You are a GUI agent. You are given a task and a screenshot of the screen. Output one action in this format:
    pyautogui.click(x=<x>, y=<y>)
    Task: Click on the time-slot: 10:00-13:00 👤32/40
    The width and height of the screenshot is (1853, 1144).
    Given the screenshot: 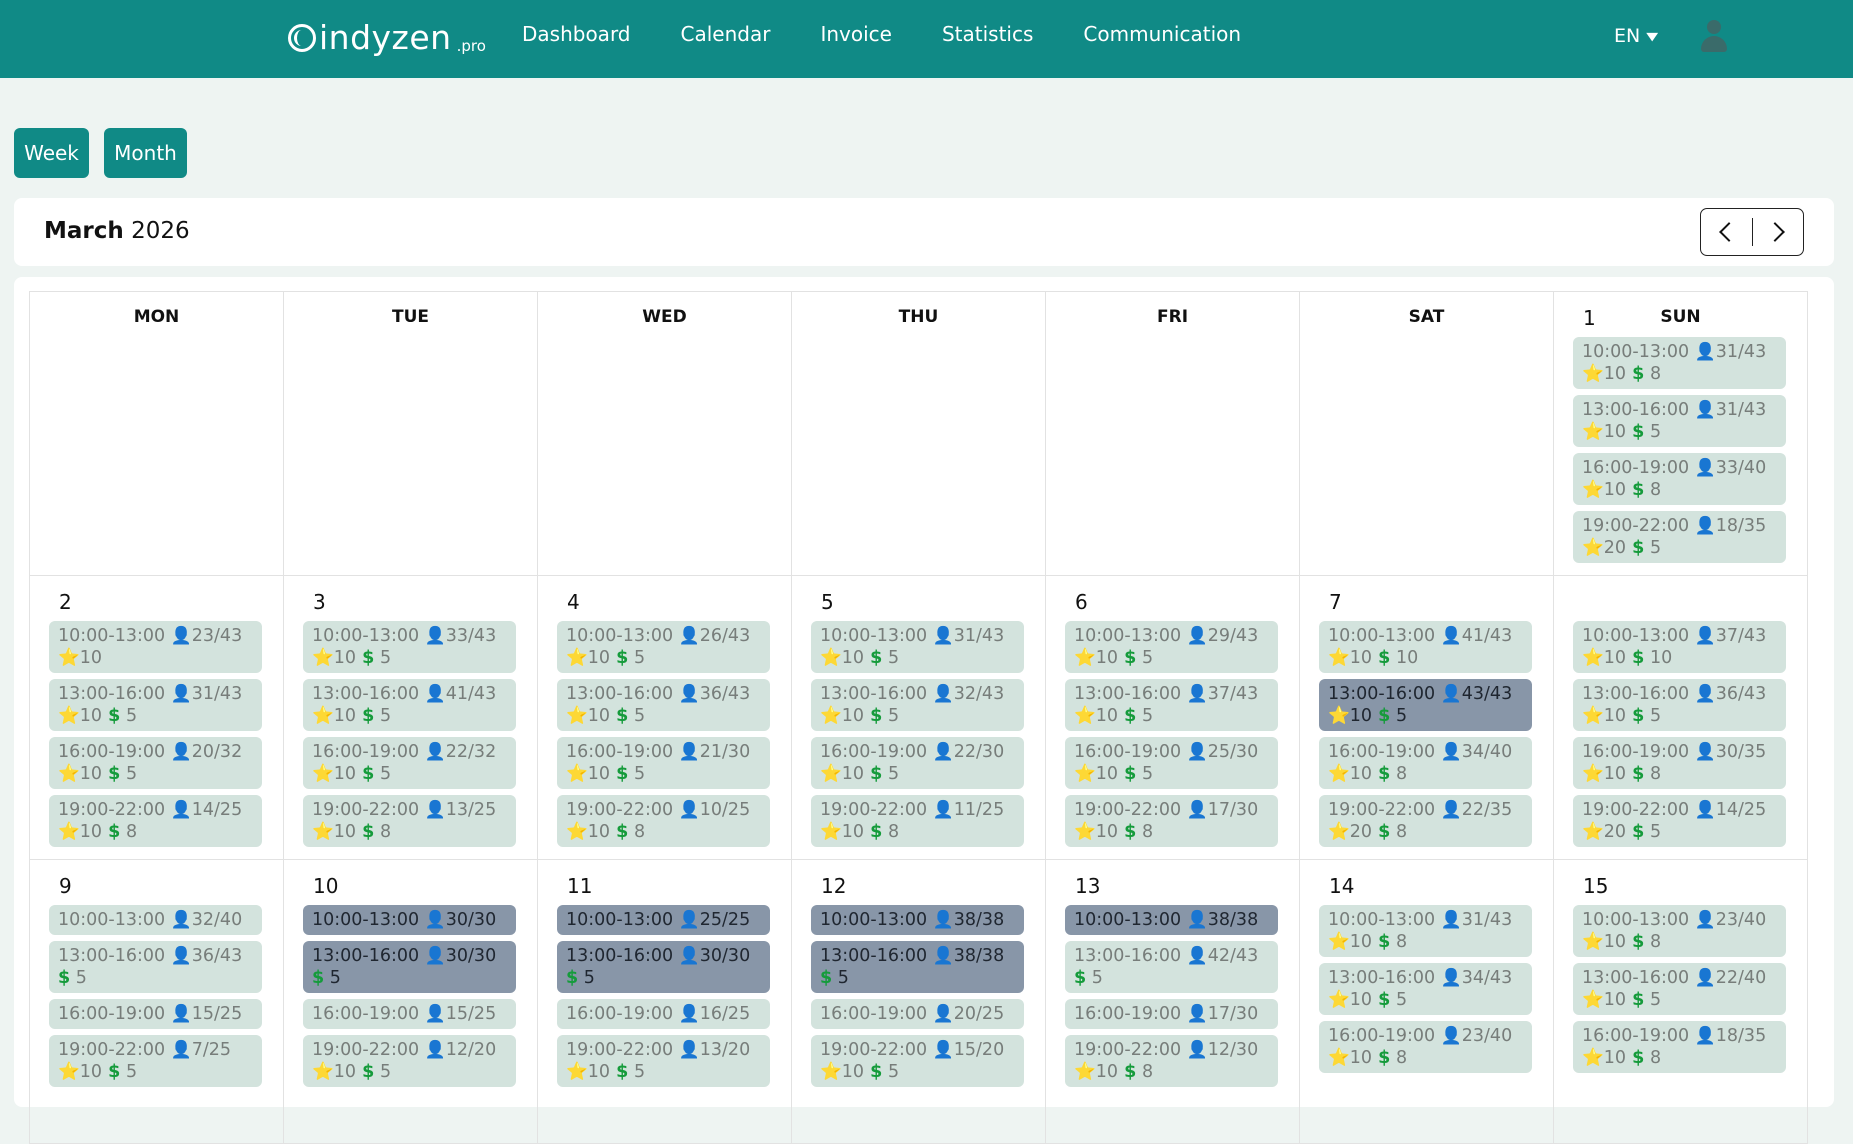 What is the action you would take?
    pyautogui.click(x=155, y=920)
    